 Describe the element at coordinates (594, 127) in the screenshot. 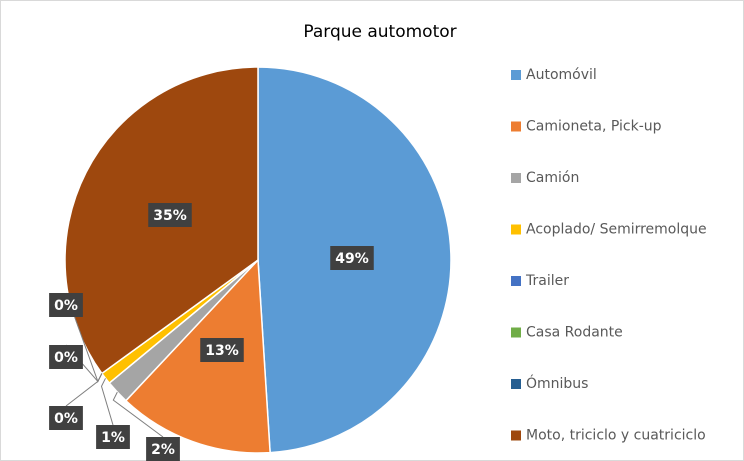

I see `legend-label: Camioneta, Pick-up` at that location.